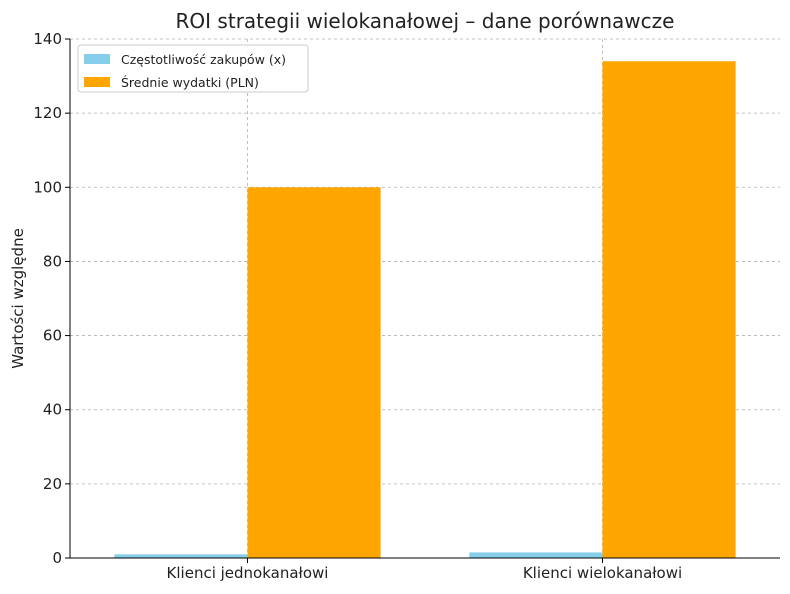  What do you see at coordinates (57, 558) in the screenshot?
I see `y-tick-label: 0` at bounding box center [57, 558].